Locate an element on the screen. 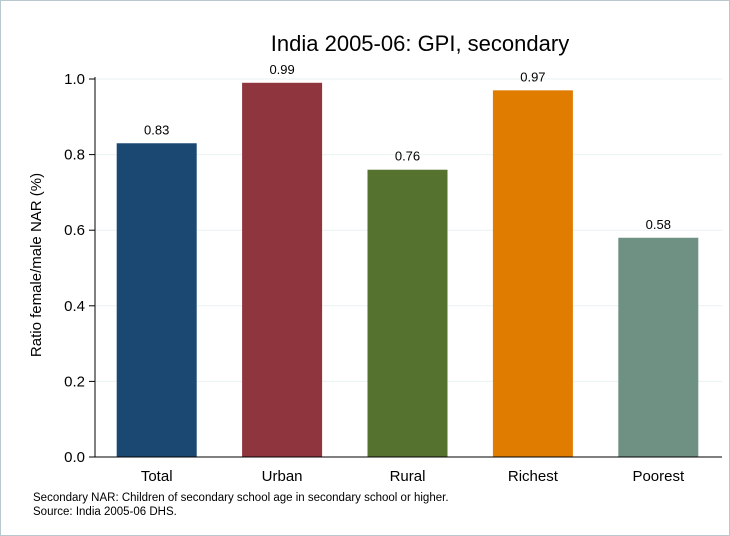  bar-poorest is located at coordinates (658, 347).